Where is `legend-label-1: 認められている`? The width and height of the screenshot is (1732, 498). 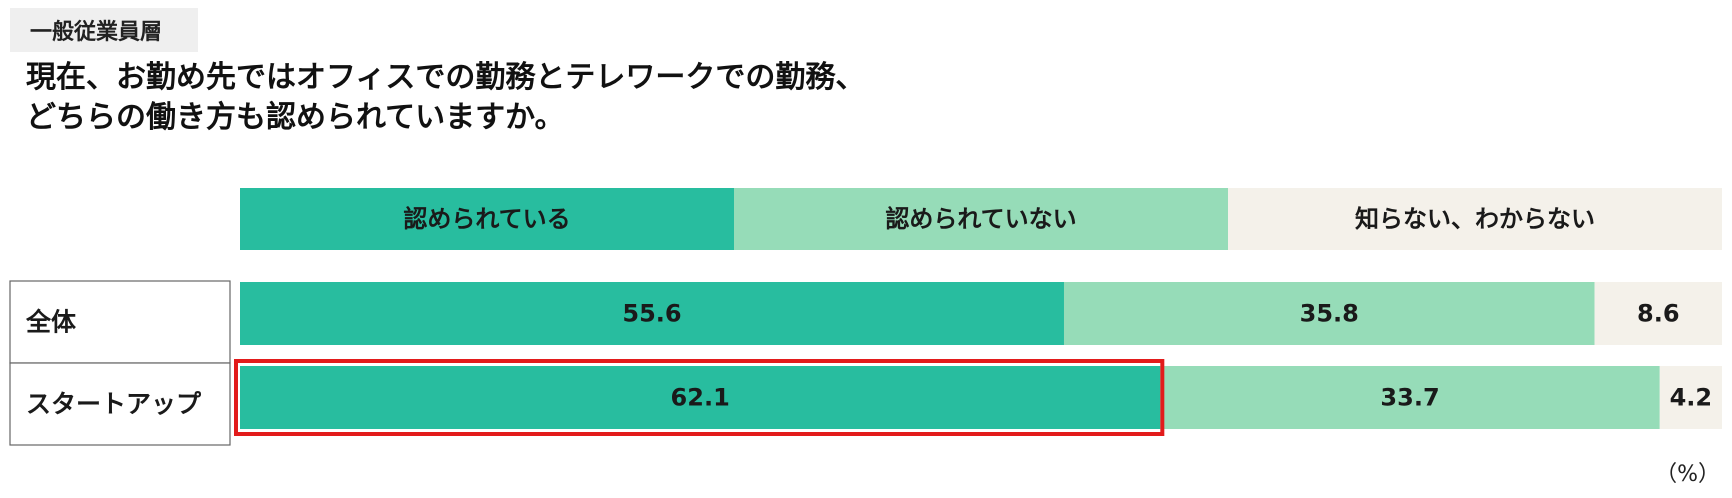 legend-label-1: 認められている is located at coordinates (486, 219).